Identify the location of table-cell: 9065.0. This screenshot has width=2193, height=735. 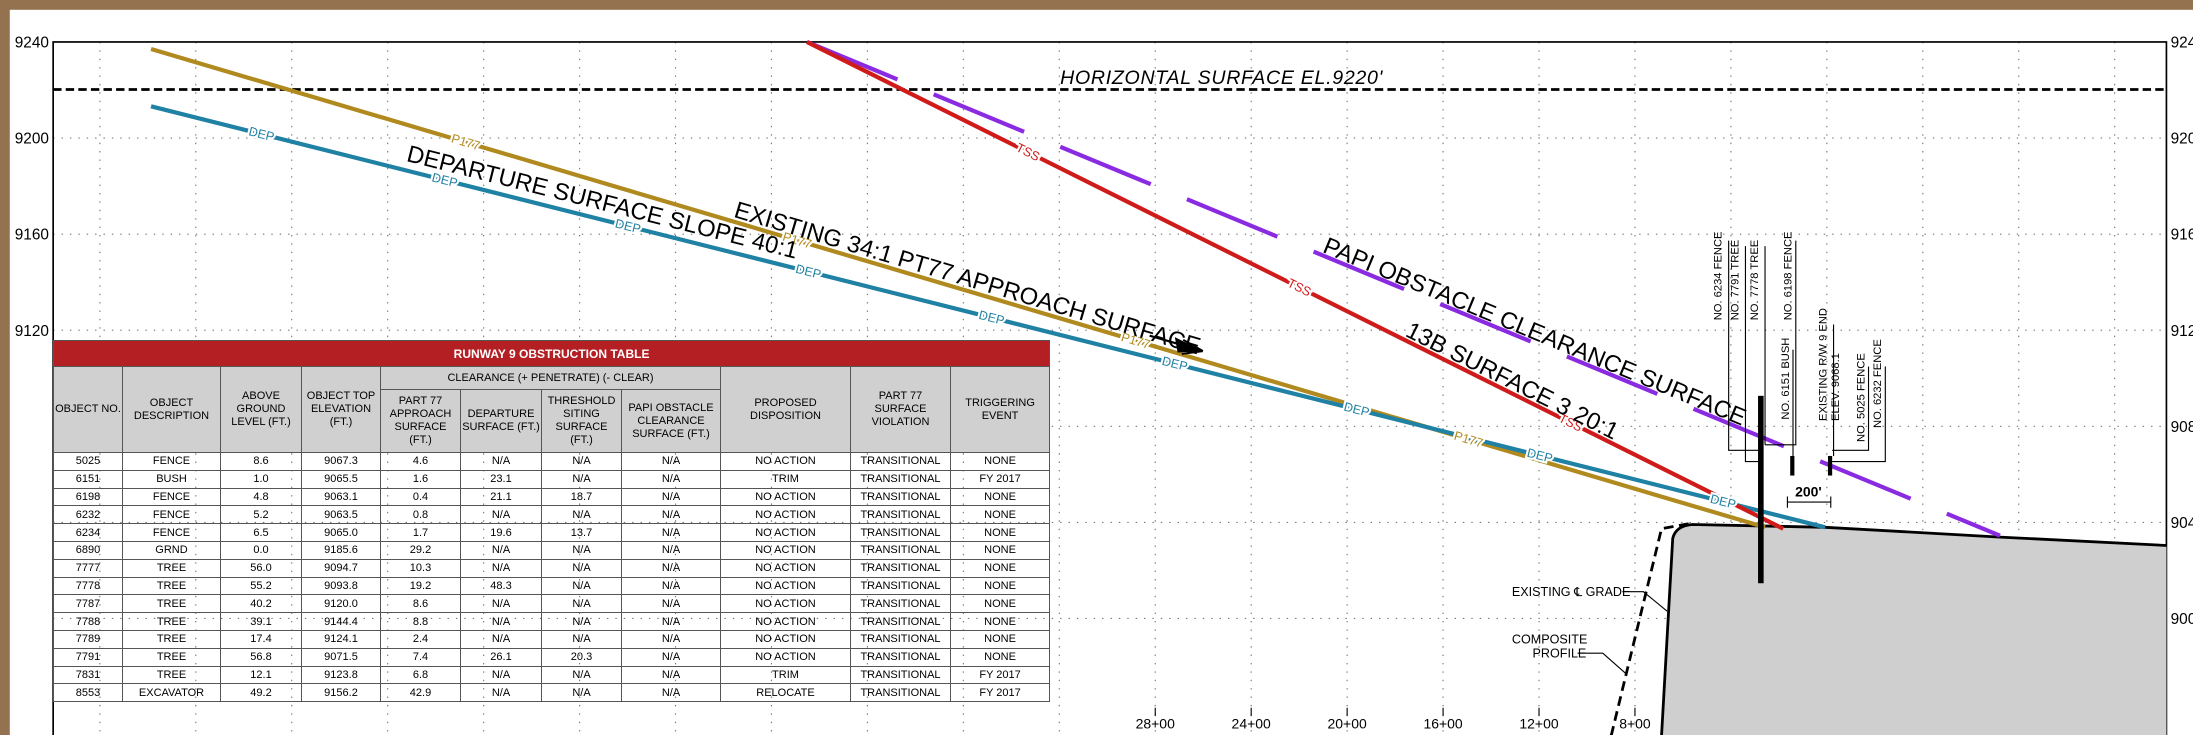
(341, 532).